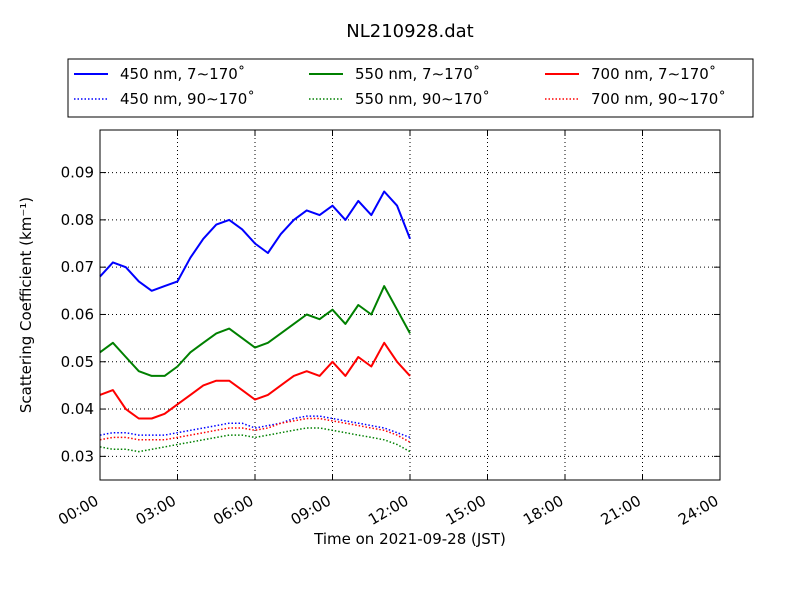  I want to click on x-tick-label: 24:00, so click(698, 510).